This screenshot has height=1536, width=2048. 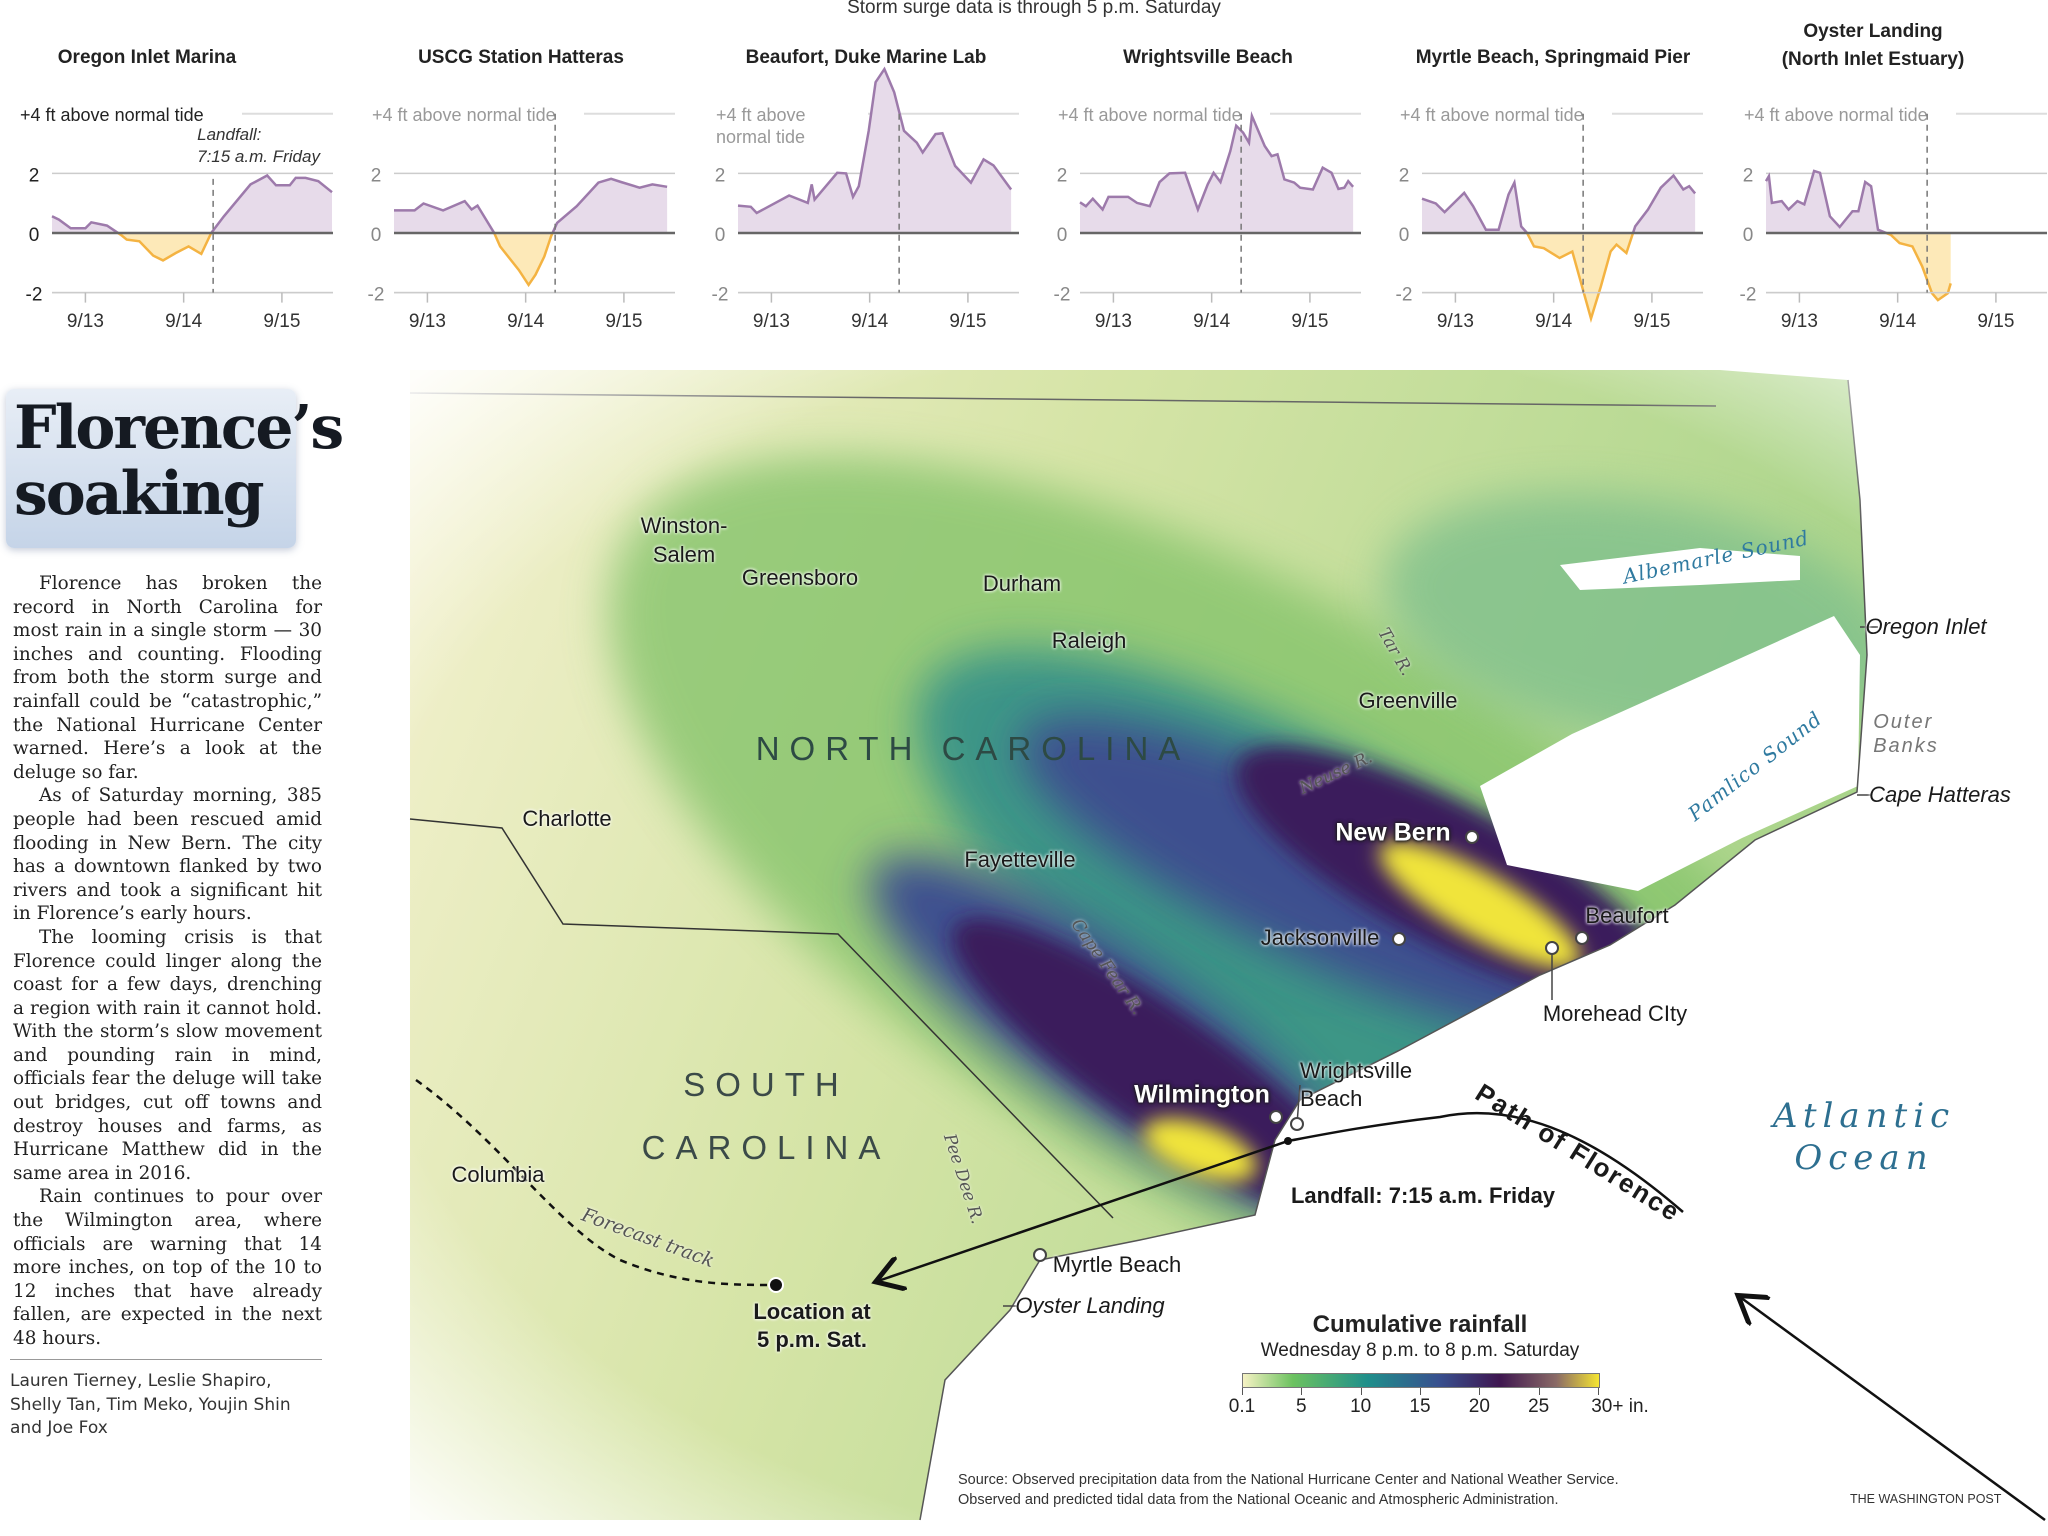 What do you see at coordinates (1090, 1305) in the screenshot?
I see `station-label-oyster-landing: Oyster Landing` at bounding box center [1090, 1305].